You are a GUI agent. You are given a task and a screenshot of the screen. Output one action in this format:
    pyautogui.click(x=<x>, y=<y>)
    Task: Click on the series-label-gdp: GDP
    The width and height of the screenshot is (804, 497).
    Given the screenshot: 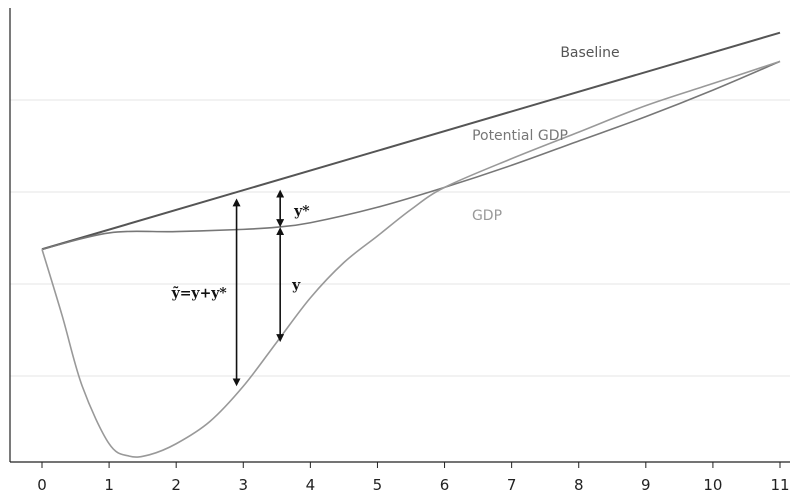 What is the action you would take?
    pyautogui.click(x=487, y=216)
    